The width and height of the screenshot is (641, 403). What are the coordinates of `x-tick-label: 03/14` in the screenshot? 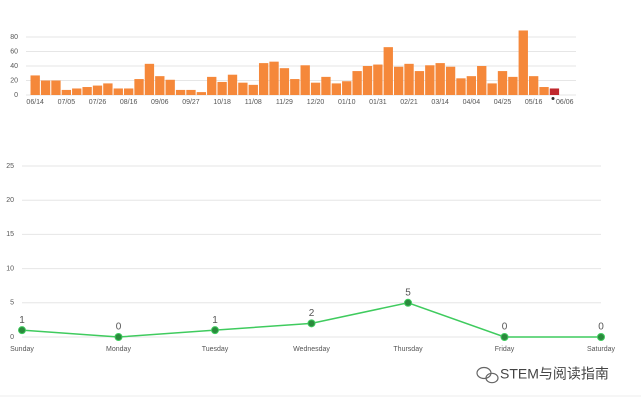 It's located at (440, 102).